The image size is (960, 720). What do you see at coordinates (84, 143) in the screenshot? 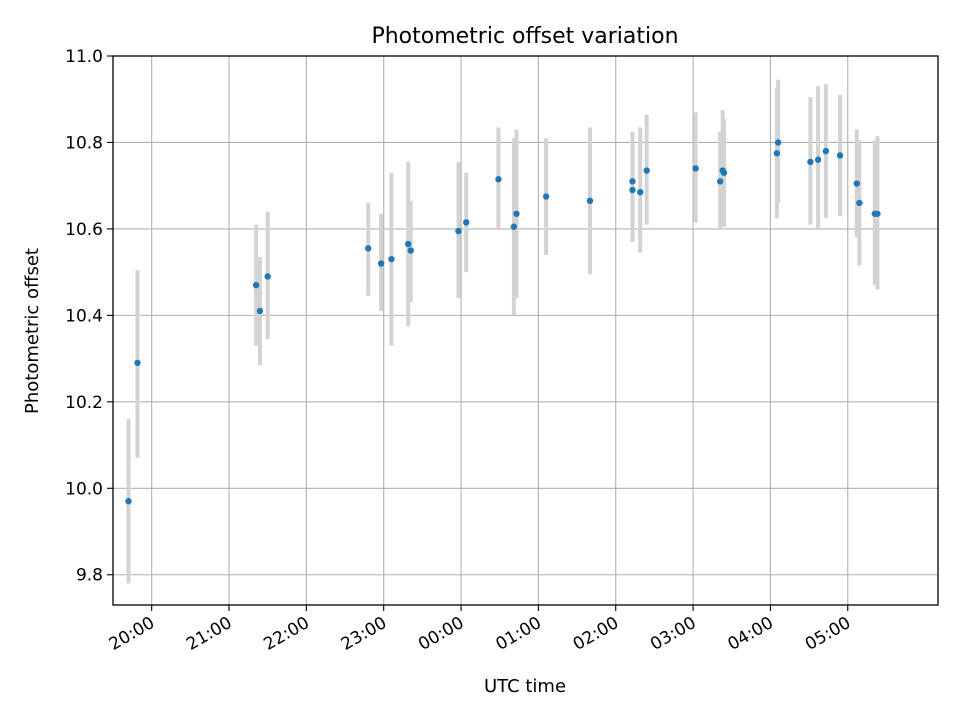
I see `y-tick-label: 10.8` at bounding box center [84, 143].